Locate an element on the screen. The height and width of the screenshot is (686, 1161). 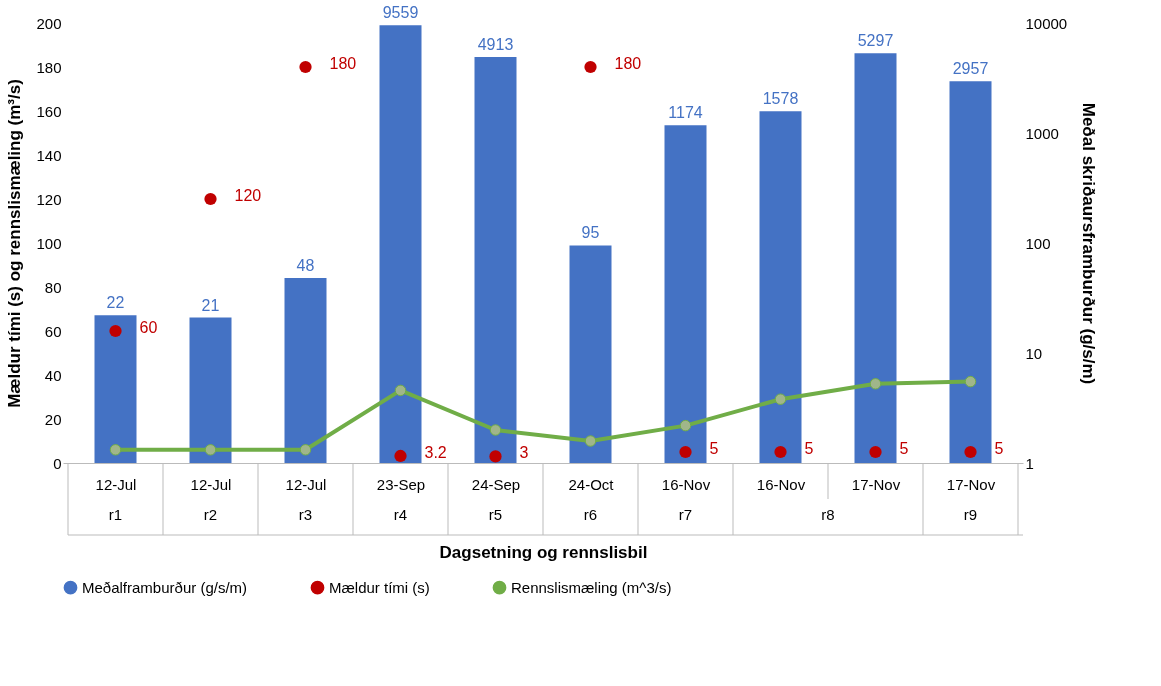
data-label: 21 is located at coordinates (210, 305).